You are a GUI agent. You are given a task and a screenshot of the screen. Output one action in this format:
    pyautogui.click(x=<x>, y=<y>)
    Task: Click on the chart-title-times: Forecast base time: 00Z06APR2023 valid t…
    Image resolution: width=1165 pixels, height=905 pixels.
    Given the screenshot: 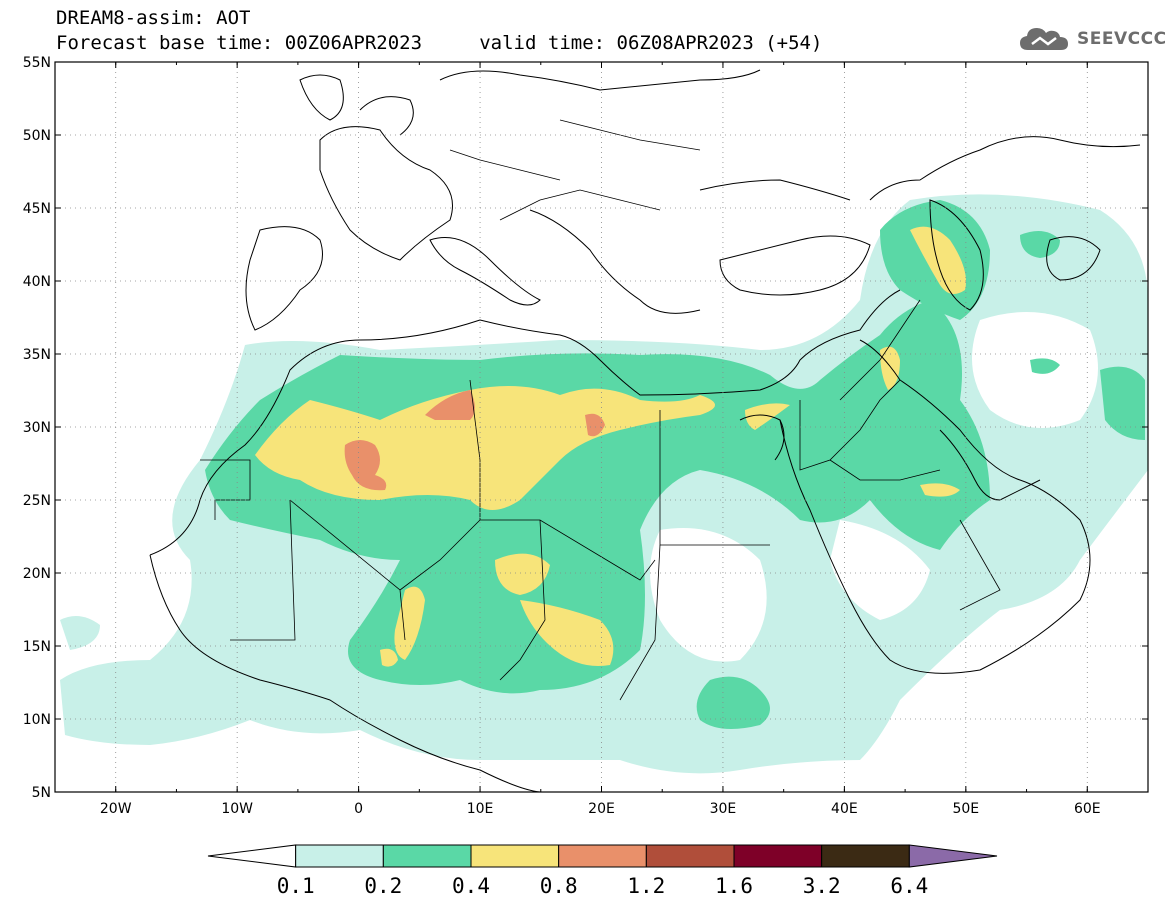 What is the action you would take?
    pyautogui.click(x=439, y=43)
    